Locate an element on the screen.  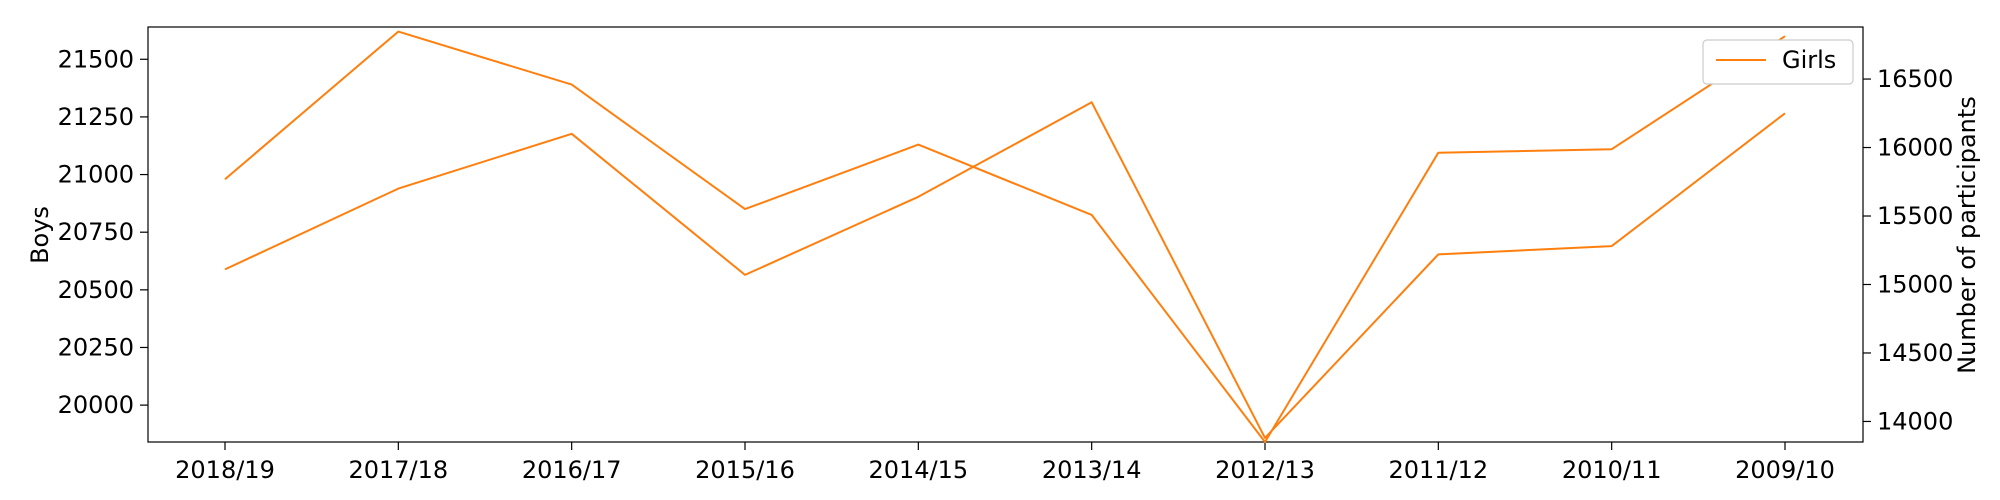
left-tick-label: 20750 is located at coordinates (96, 232).